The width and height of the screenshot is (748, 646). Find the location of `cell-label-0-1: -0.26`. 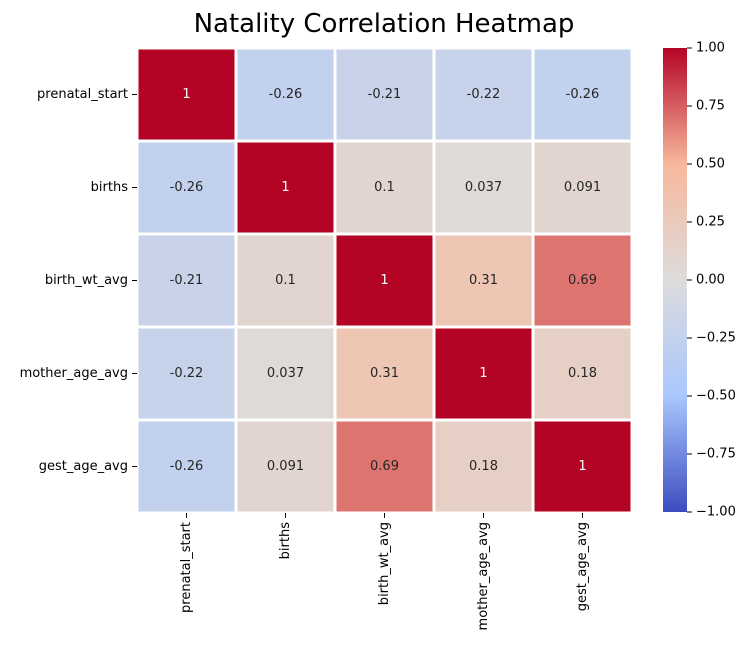

cell-label-0-1: -0.26 is located at coordinates (286, 94).